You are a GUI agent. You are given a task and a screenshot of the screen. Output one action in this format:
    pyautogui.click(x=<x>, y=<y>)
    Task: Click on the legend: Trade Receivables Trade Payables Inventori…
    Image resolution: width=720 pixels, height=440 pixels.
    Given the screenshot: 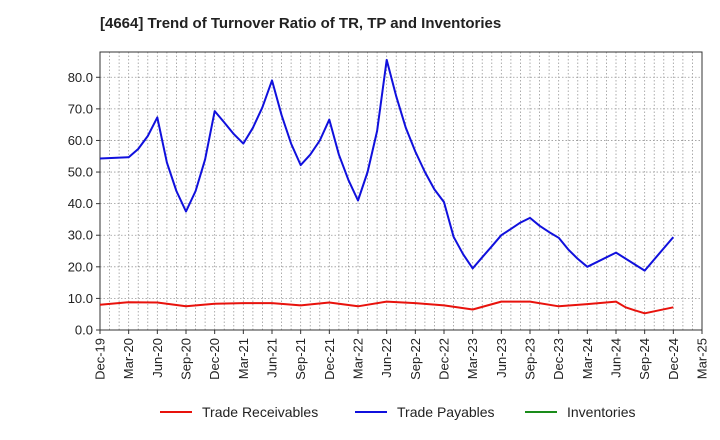 What is the action you would take?
    pyautogui.click(x=360, y=415)
    